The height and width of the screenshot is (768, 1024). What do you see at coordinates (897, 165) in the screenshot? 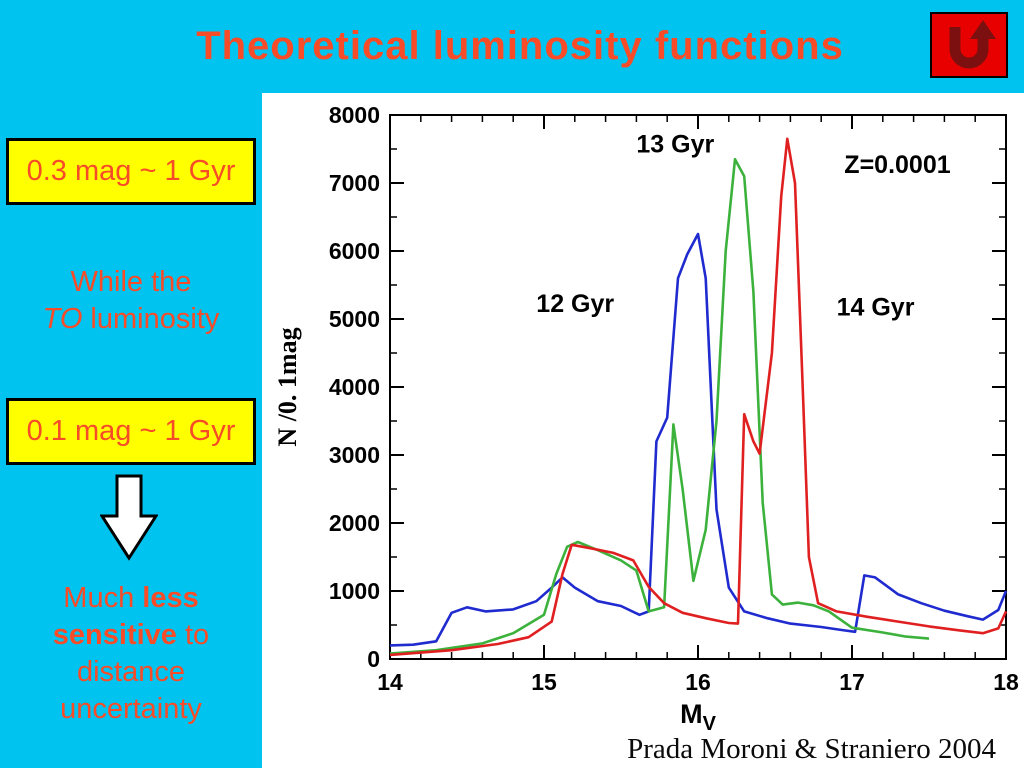
I see `annotation-z-0-0001: Z=0.0001` at bounding box center [897, 165].